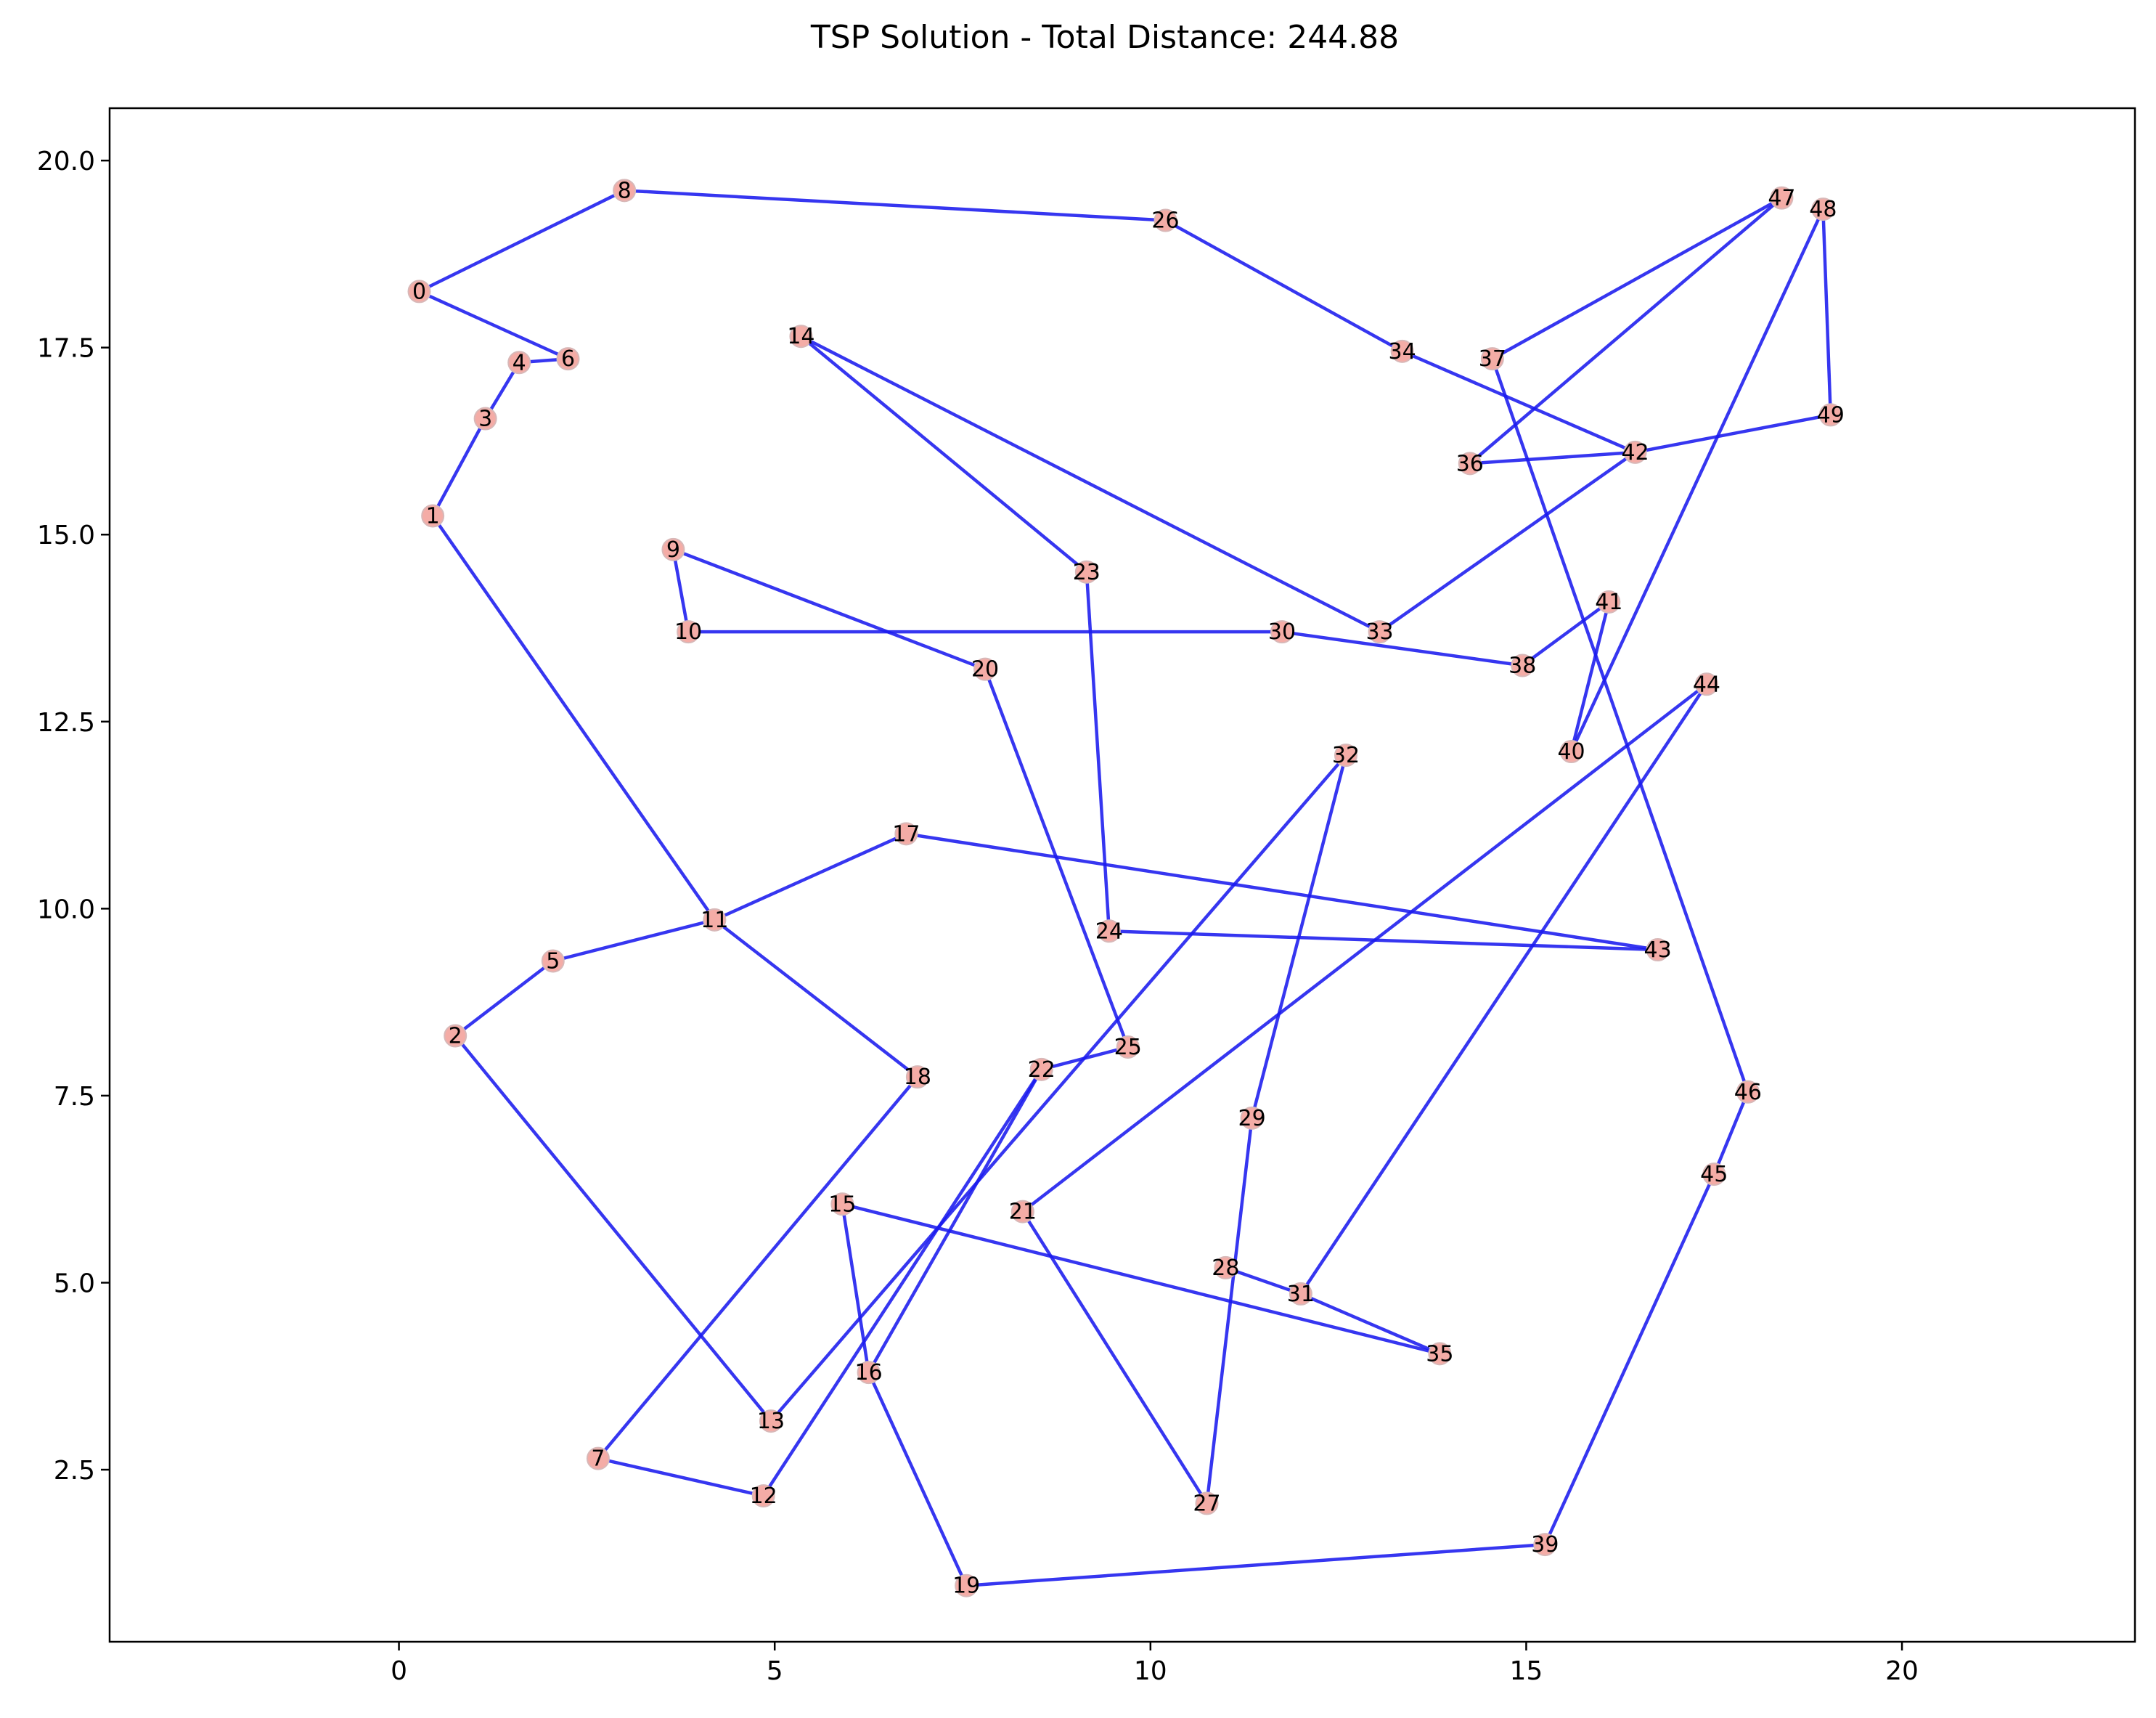 This screenshot has width=2156, height=1718. I want to click on city-label: 5, so click(553, 961).